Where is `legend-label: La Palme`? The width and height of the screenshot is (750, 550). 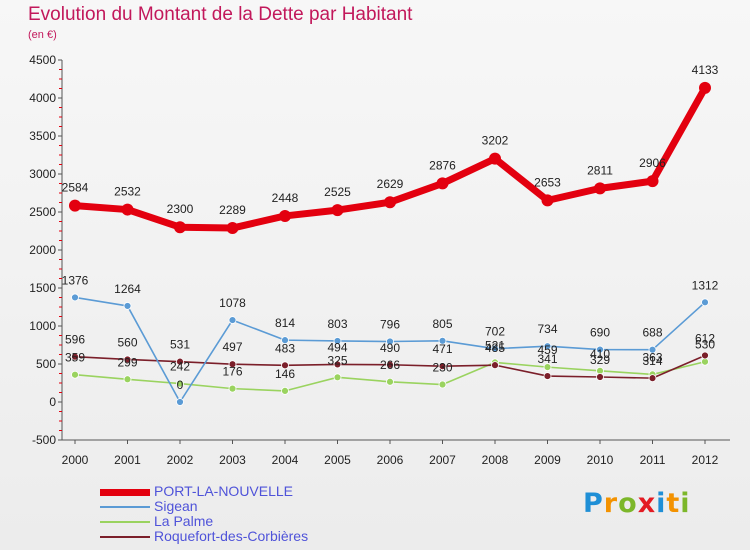 legend-label: La Palme is located at coordinates (184, 521).